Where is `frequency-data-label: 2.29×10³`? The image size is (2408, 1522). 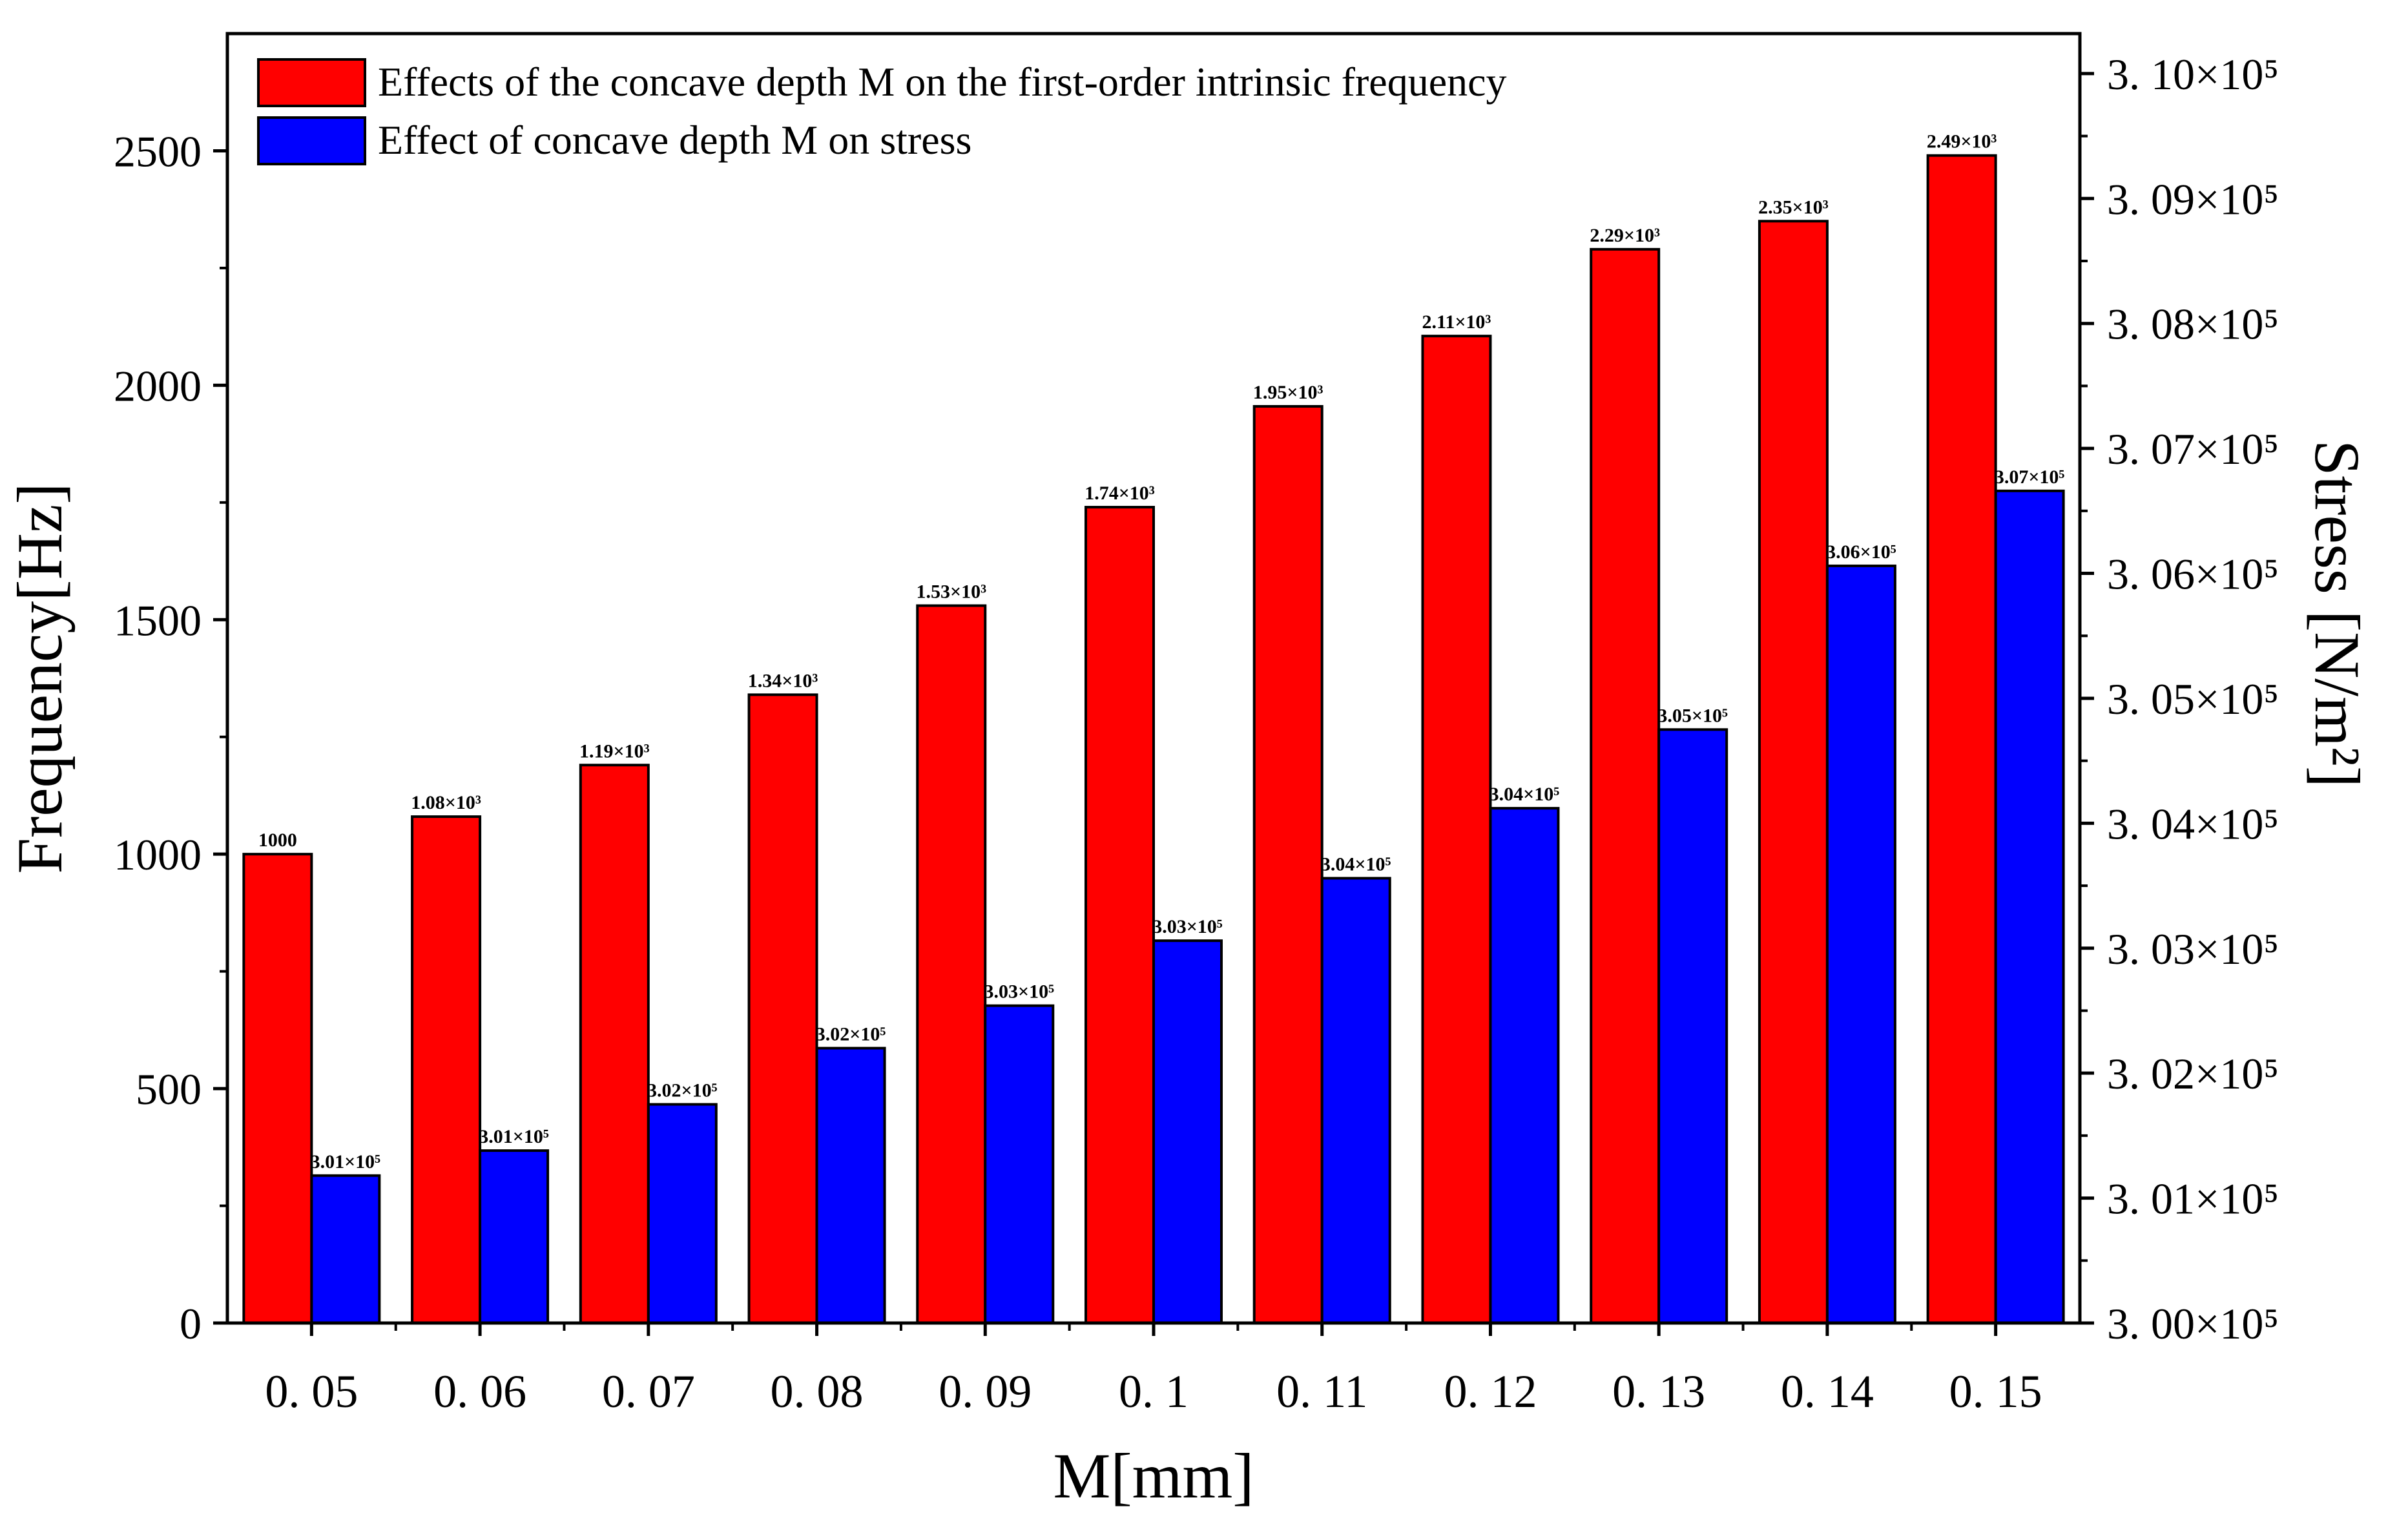 frequency-data-label: 2.29×10³ is located at coordinates (1625, 235).